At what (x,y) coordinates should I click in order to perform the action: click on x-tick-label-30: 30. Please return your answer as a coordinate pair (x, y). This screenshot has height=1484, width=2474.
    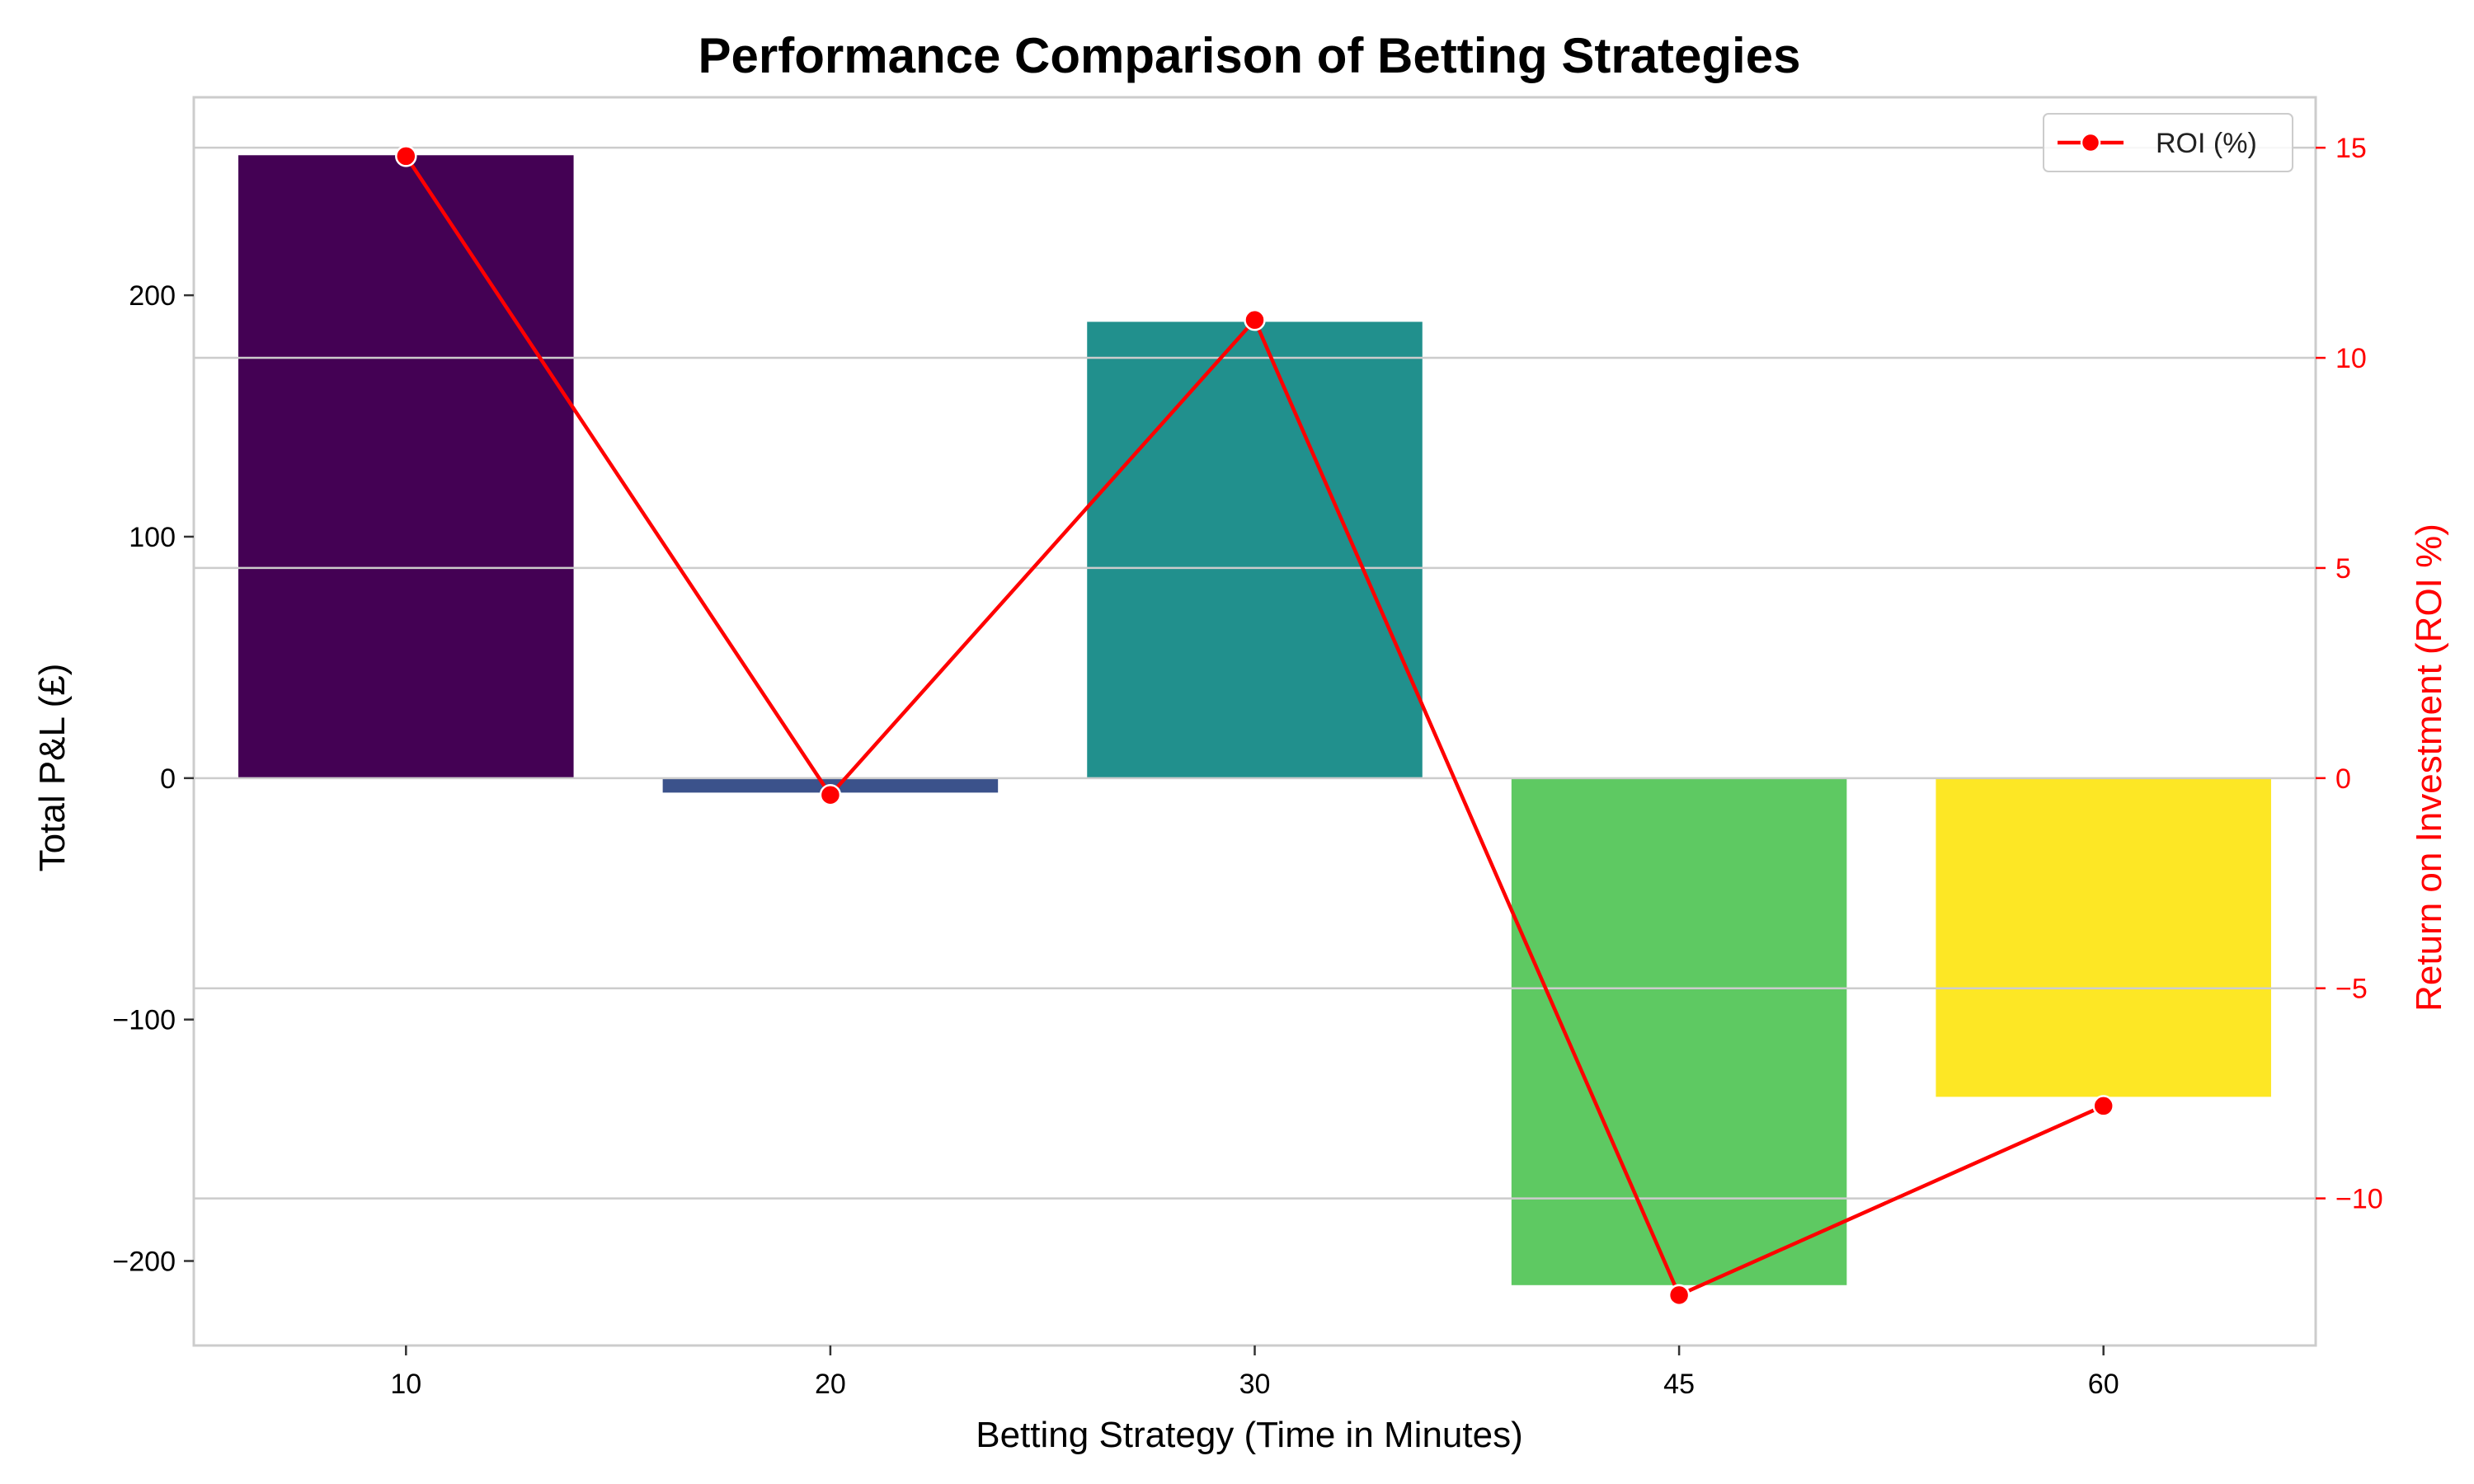
    Looking at the image, I should click on (1255, 1384).